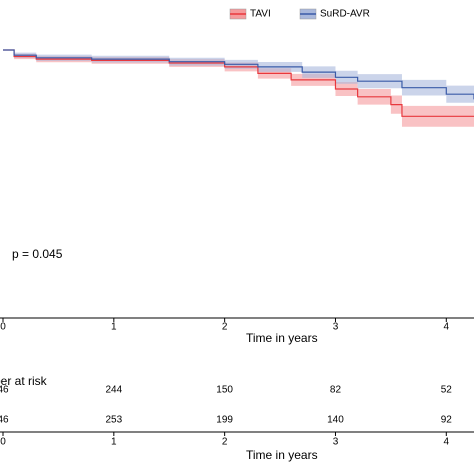  Describe the element at coordinates (224, 390) in the screenshot. I see `risk-count: 150` at that location.